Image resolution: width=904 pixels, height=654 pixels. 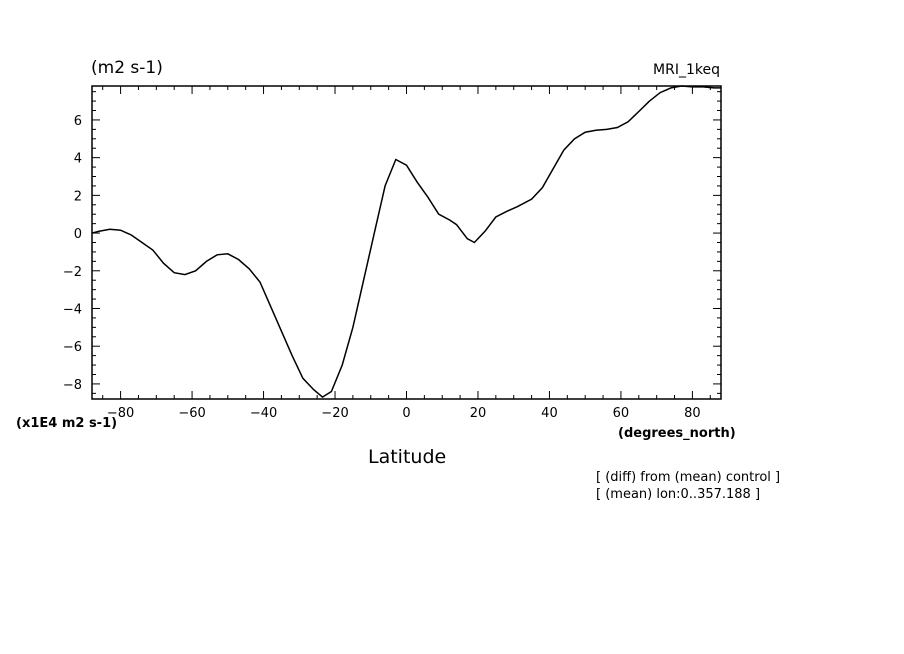 What do you see at coordinates (478, 413) in the screenshot?
I see `x-tick-label: 20` at bounding box center [478, 413].